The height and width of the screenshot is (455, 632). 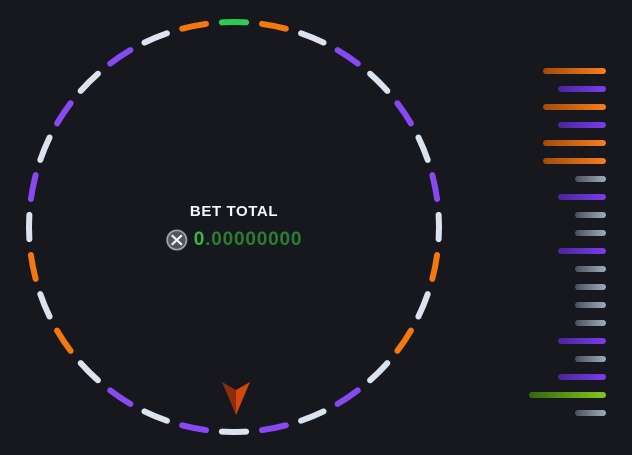 I want to click on bet-amount-whole: 0, so click(x=199, y=239).